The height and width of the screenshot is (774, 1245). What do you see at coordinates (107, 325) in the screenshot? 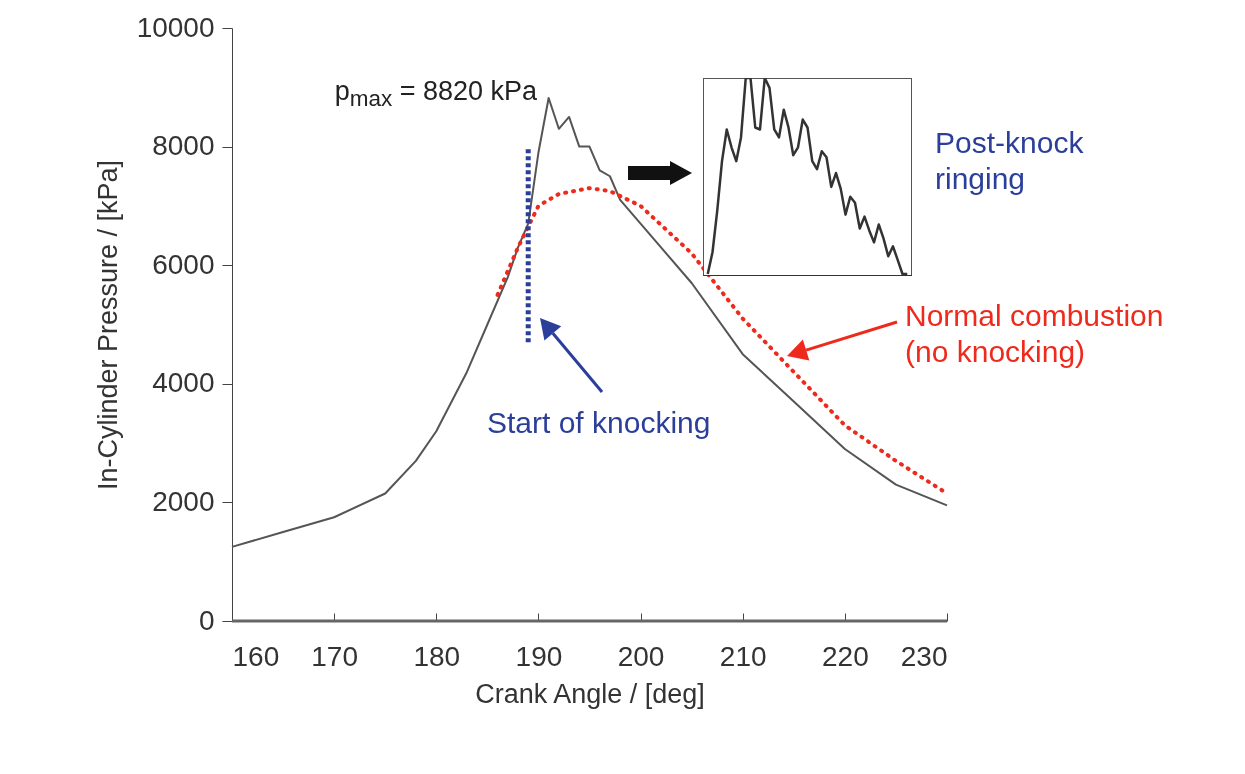
I see `y-axis-title: In-Cylinder Pressure / [kPa]` at bounding box center [107, 325].